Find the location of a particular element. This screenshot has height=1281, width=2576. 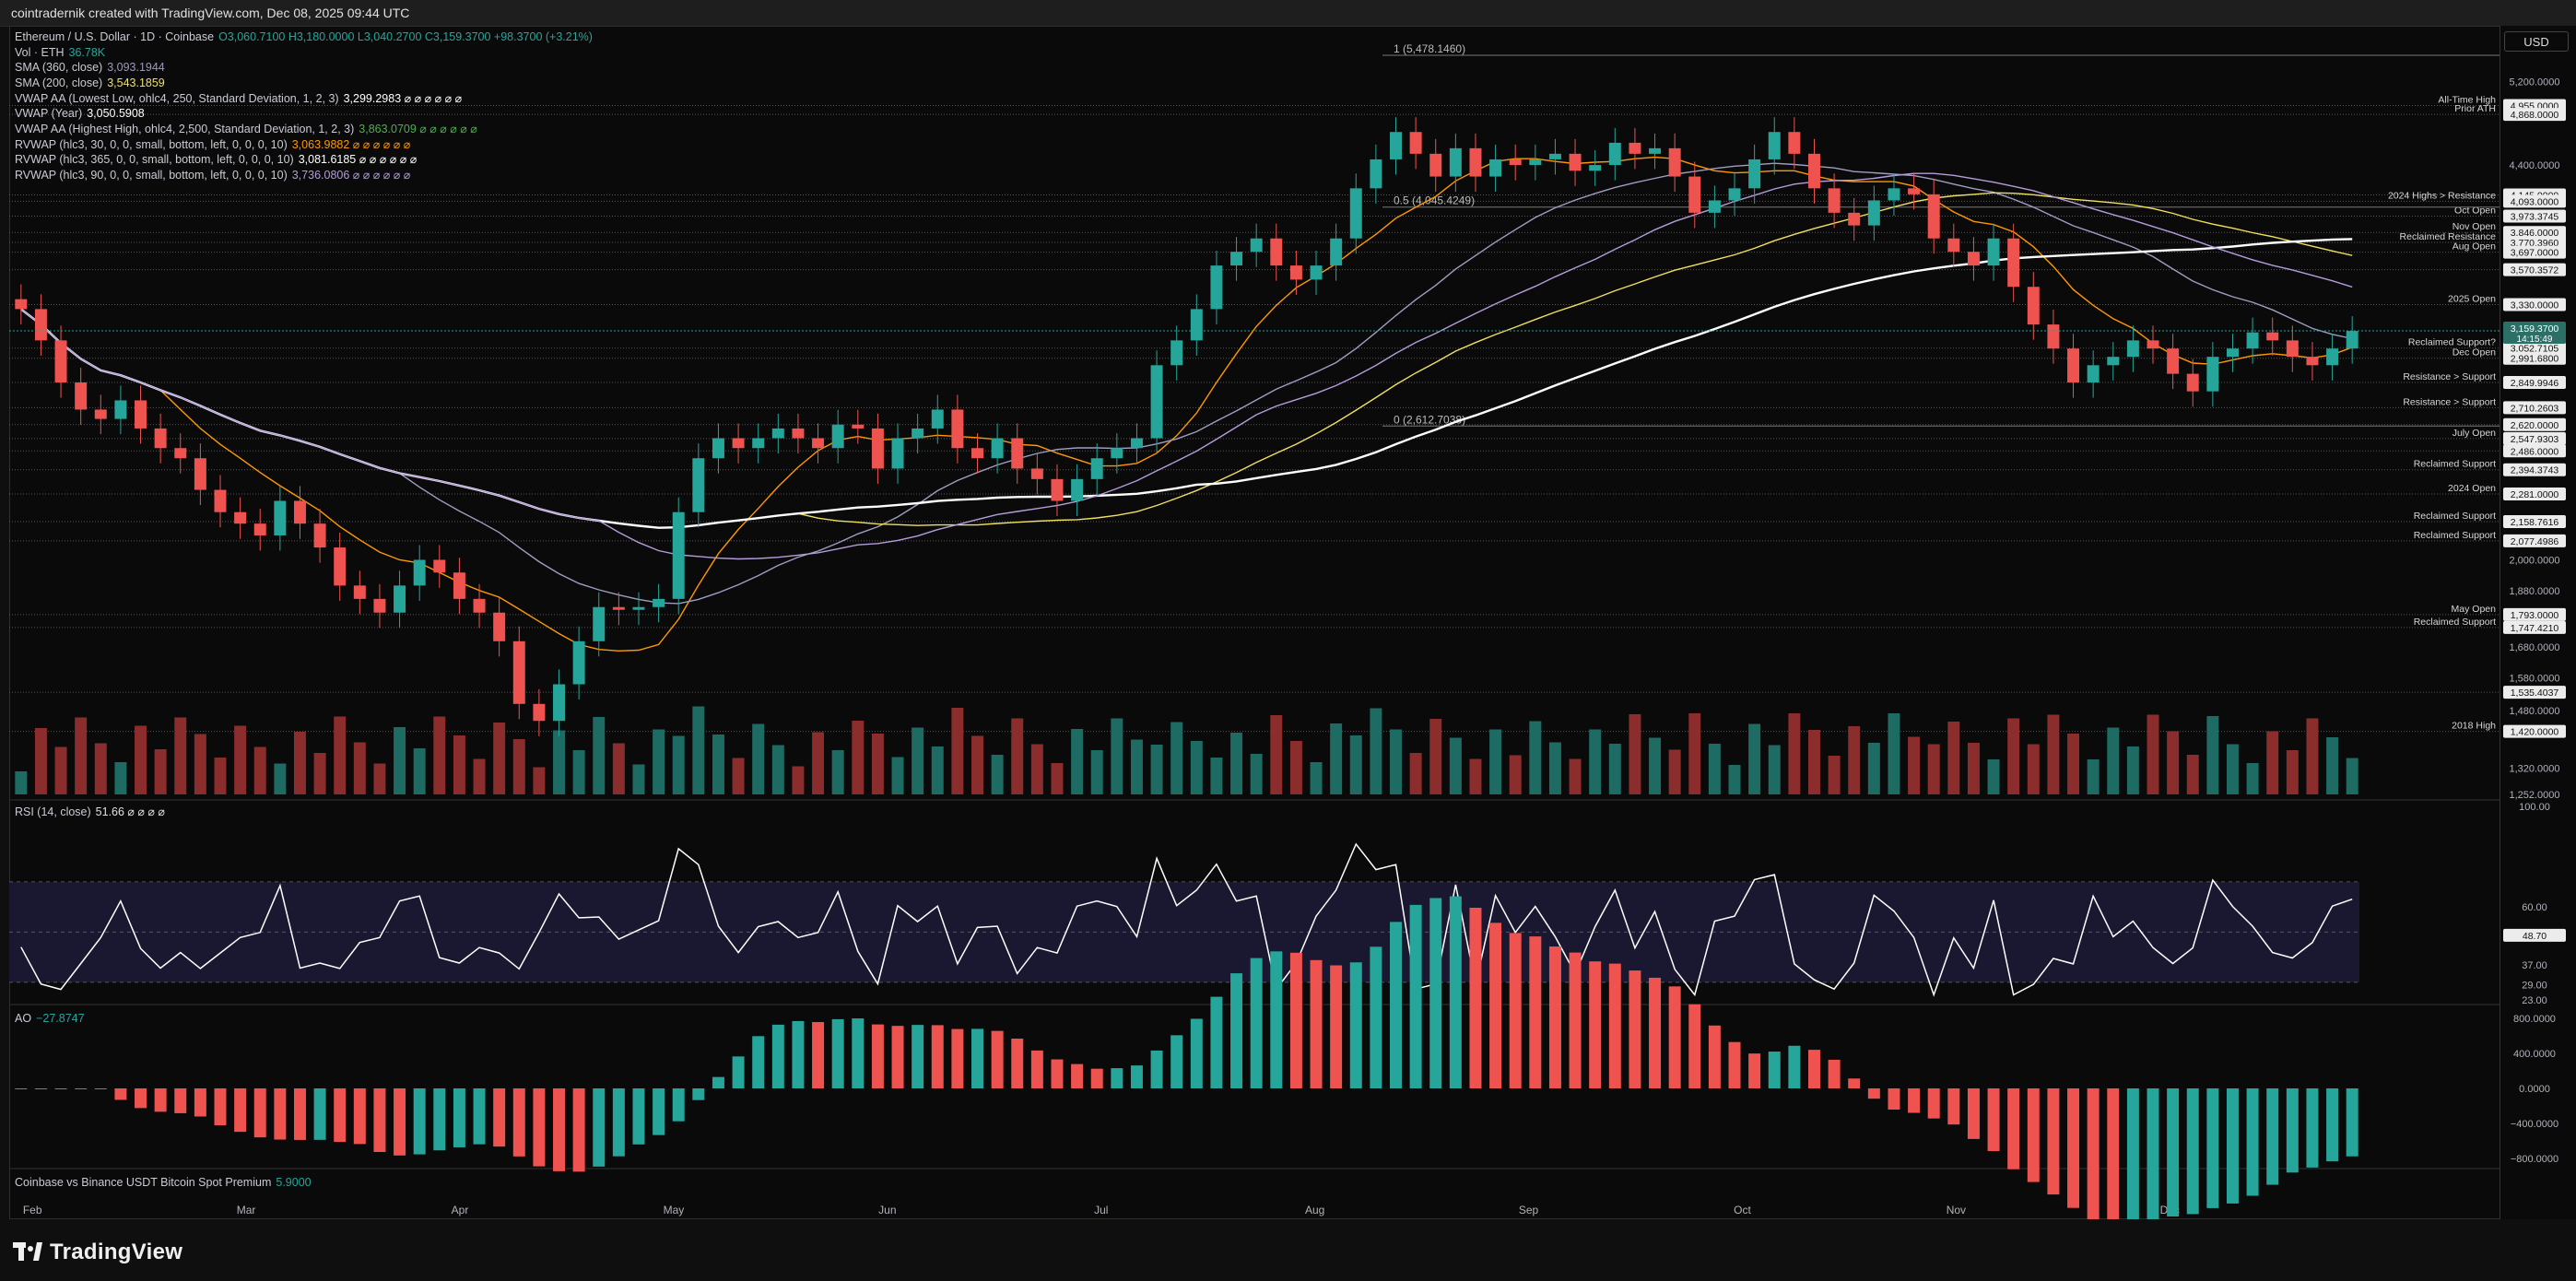

currency-selector: USD is located at coordinates (2536, 42).